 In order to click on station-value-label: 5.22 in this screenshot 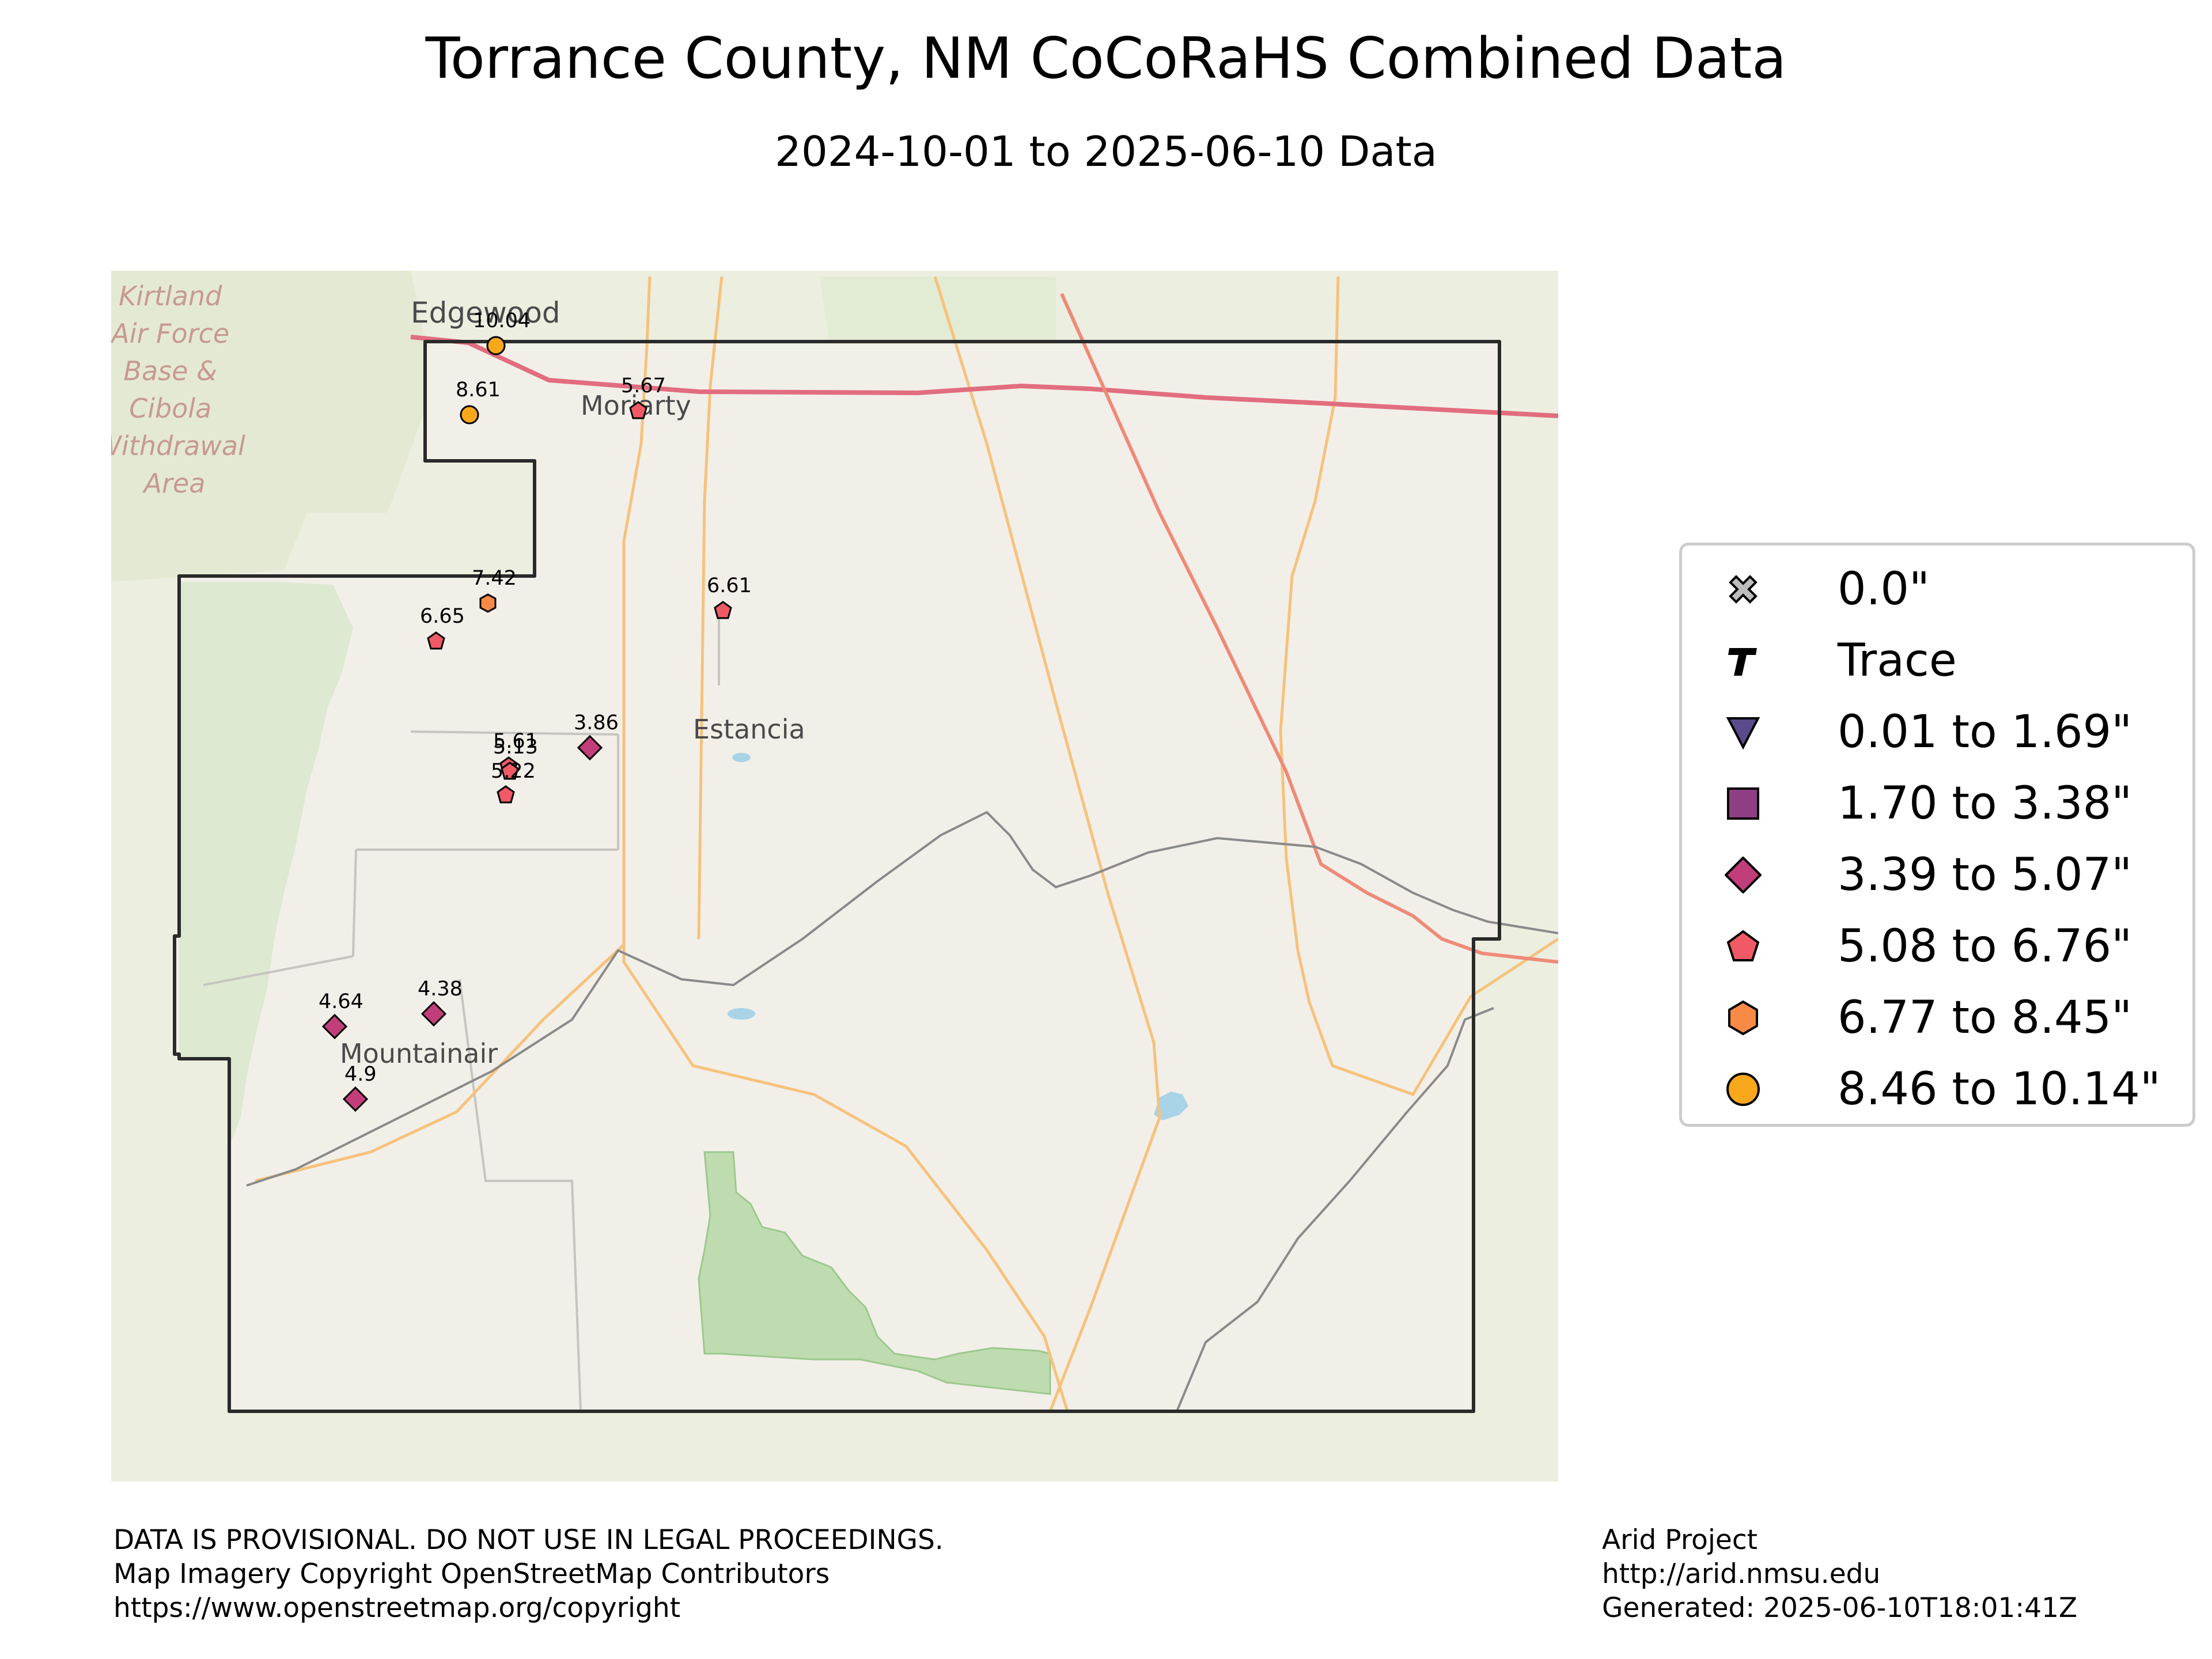, I will do `click(513, 771)`.